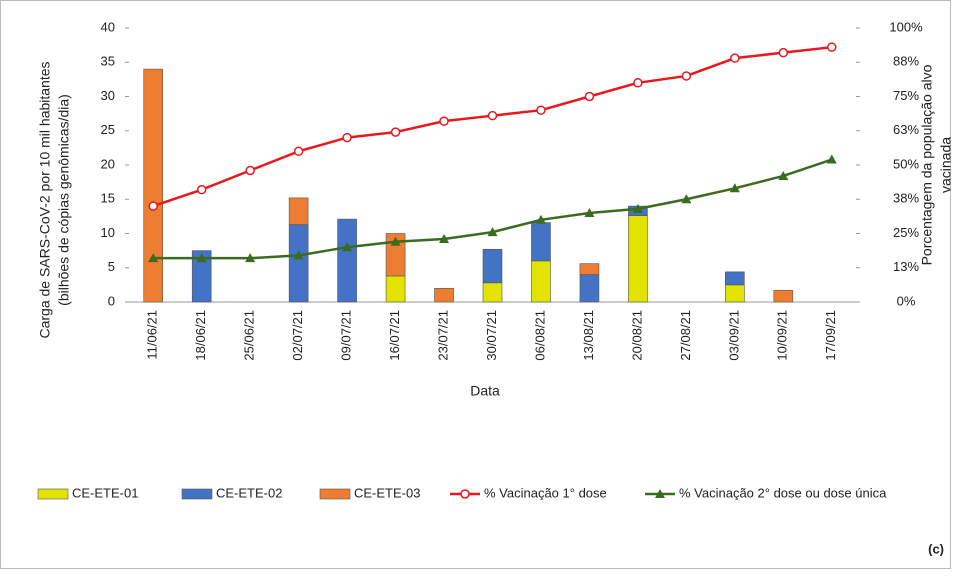 The width and height of the screenshot is (960, 577). What do you see at coordinates (111, 300) in the screenshot?
I see `y-tick-label: 0` at bounding box center [111, 300].